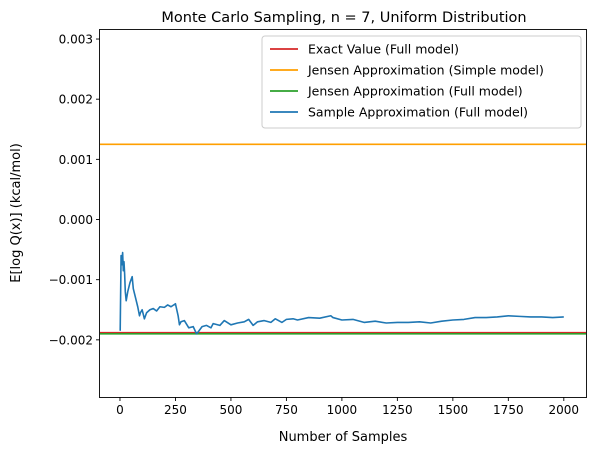 This screenshot has width=596, height=453. I want to click on legend-label: Jensen Approximation (Full model), so click(415, 91).